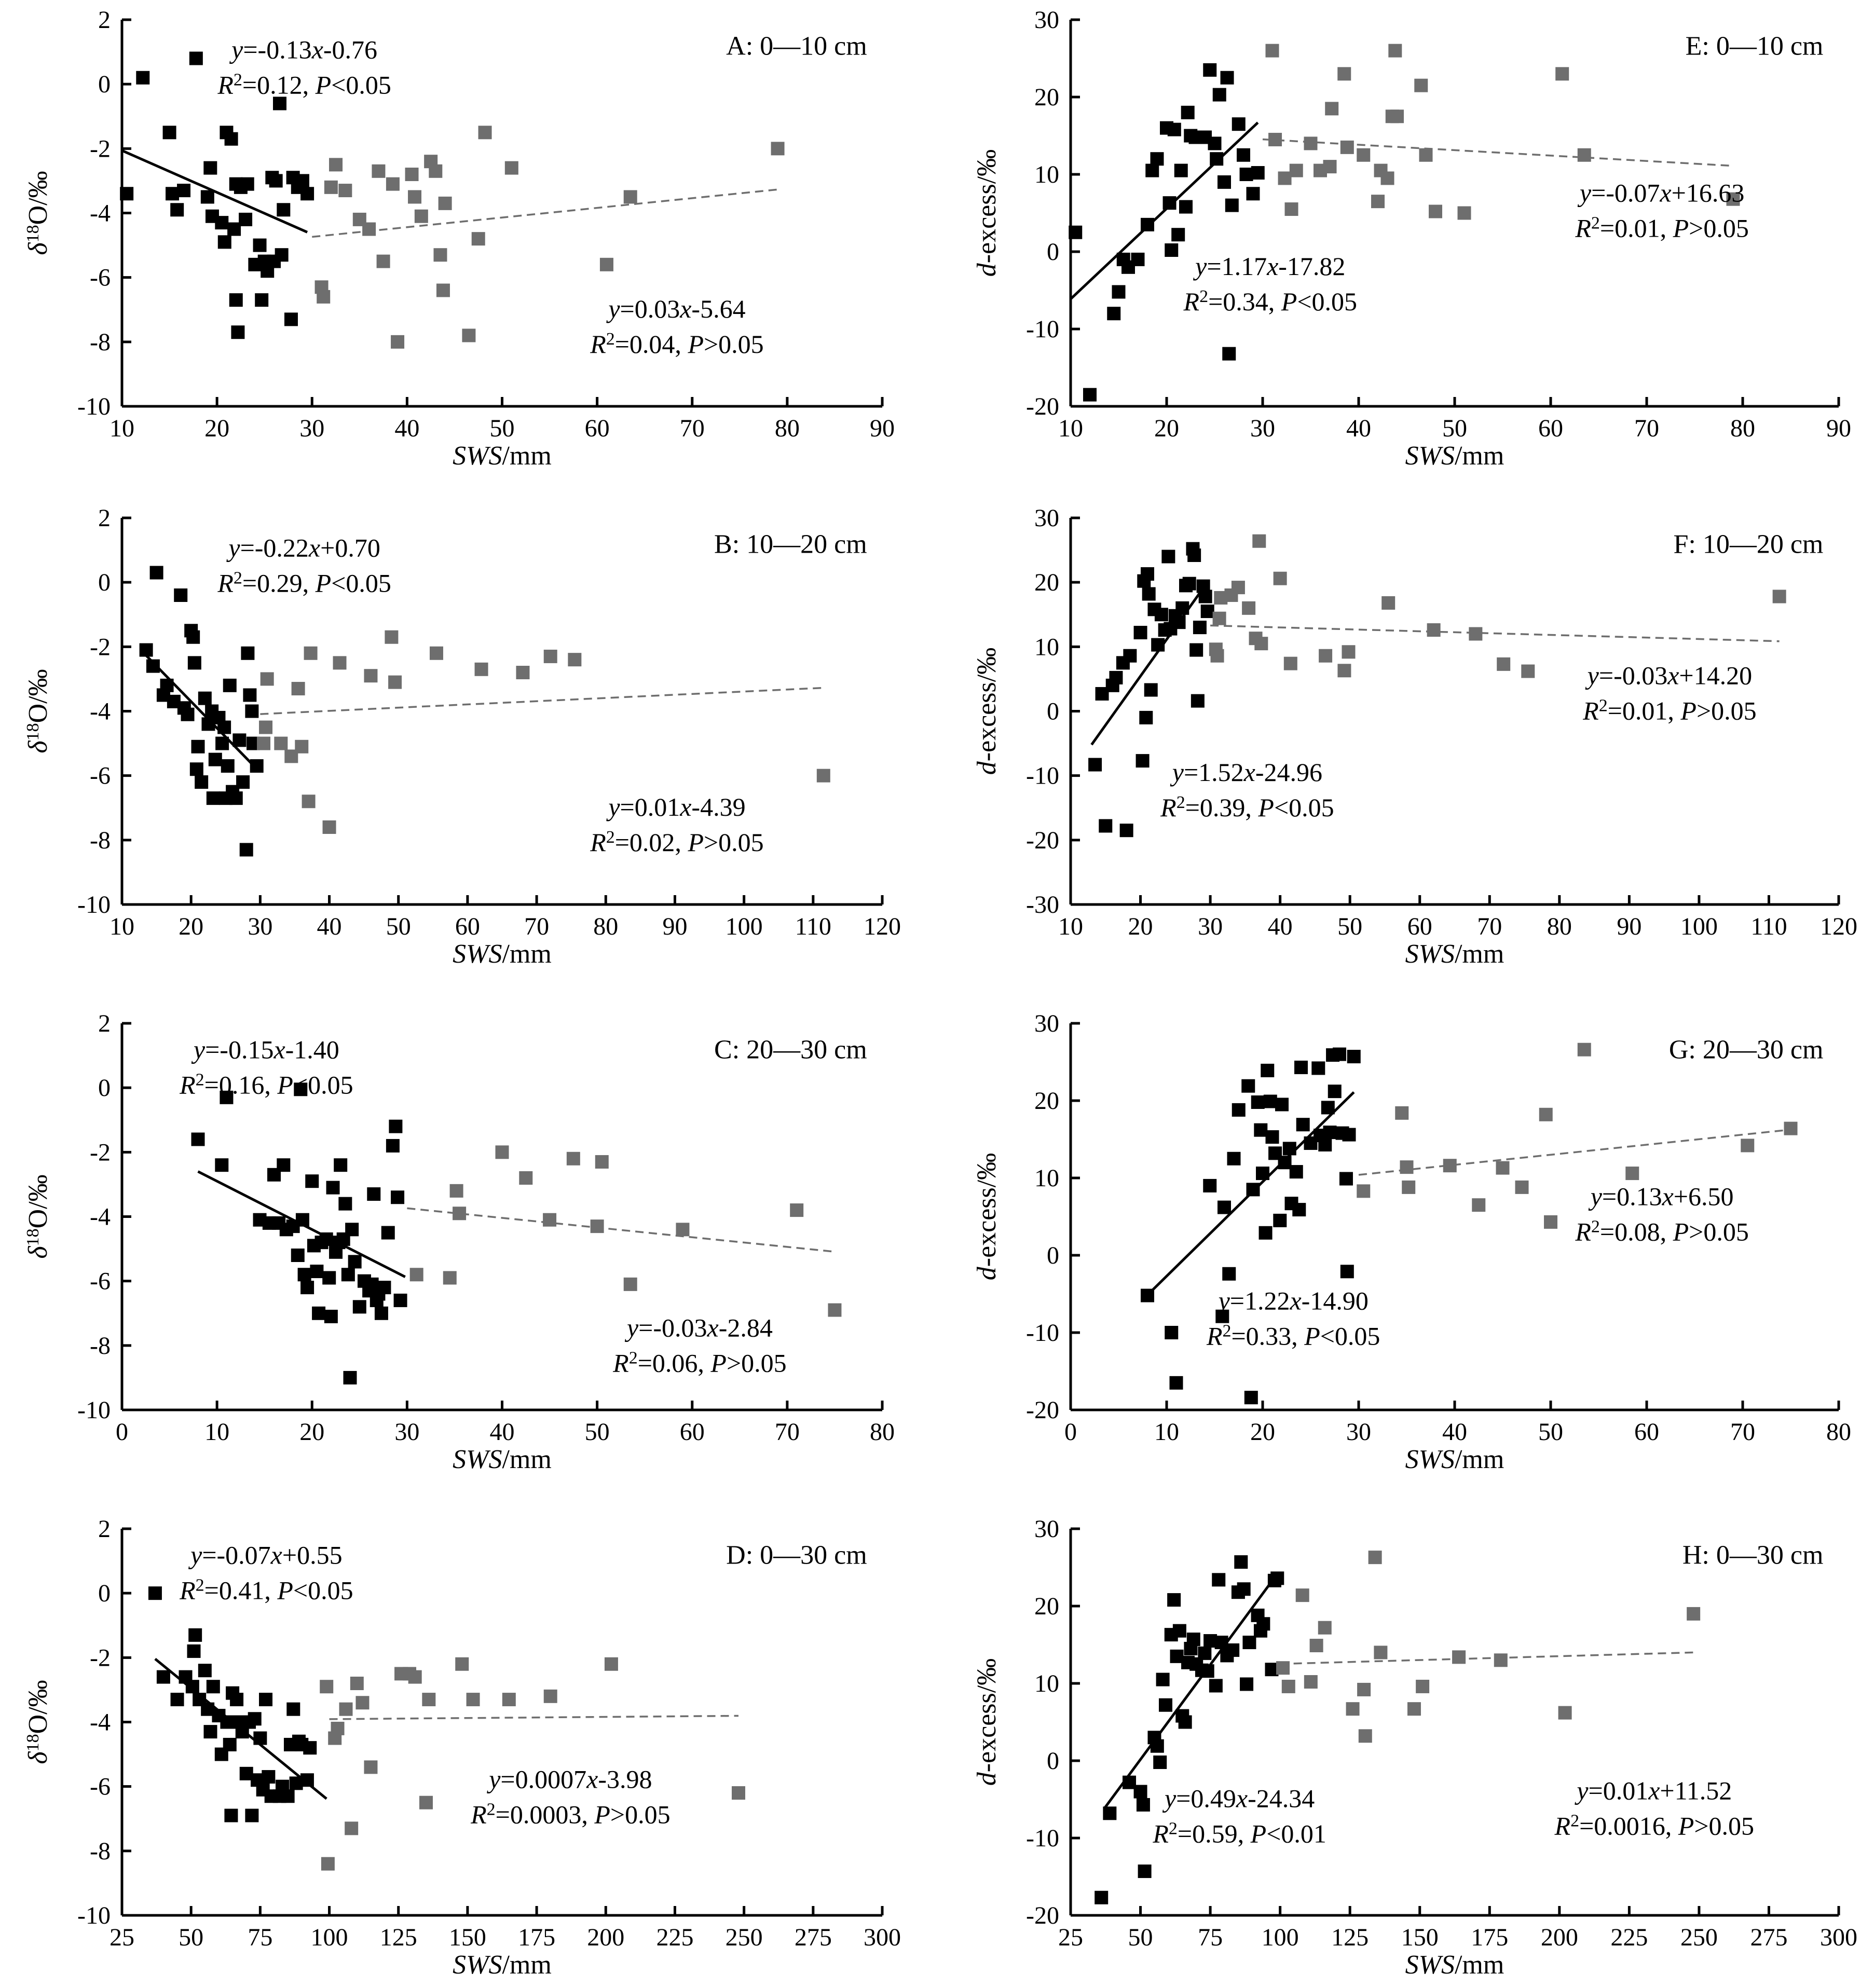  Describe the element at coordinates (1042, 1410) in the screenshot. I see `y-tick-label: -20` at that location.